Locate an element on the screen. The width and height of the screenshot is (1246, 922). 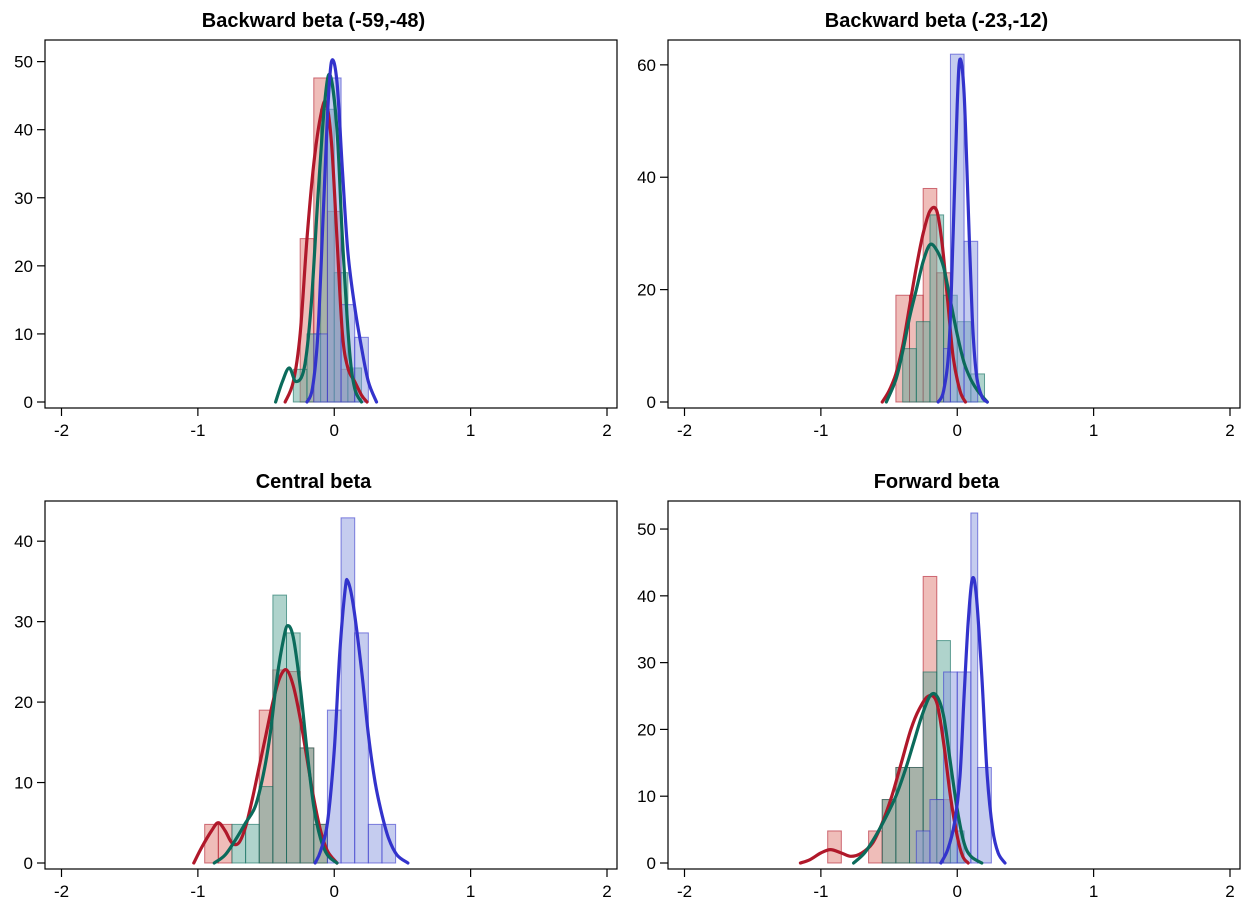
density-curve-red is located at coordinates (884, 779).